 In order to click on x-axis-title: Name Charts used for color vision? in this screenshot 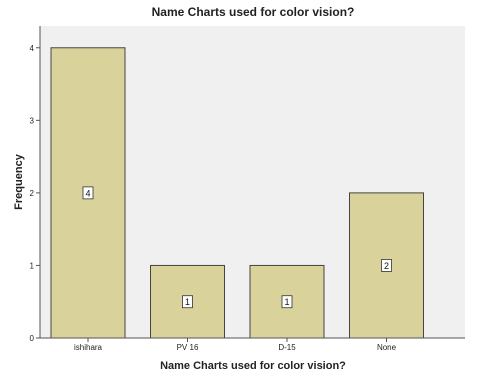, I will do `click(253, 366)`.